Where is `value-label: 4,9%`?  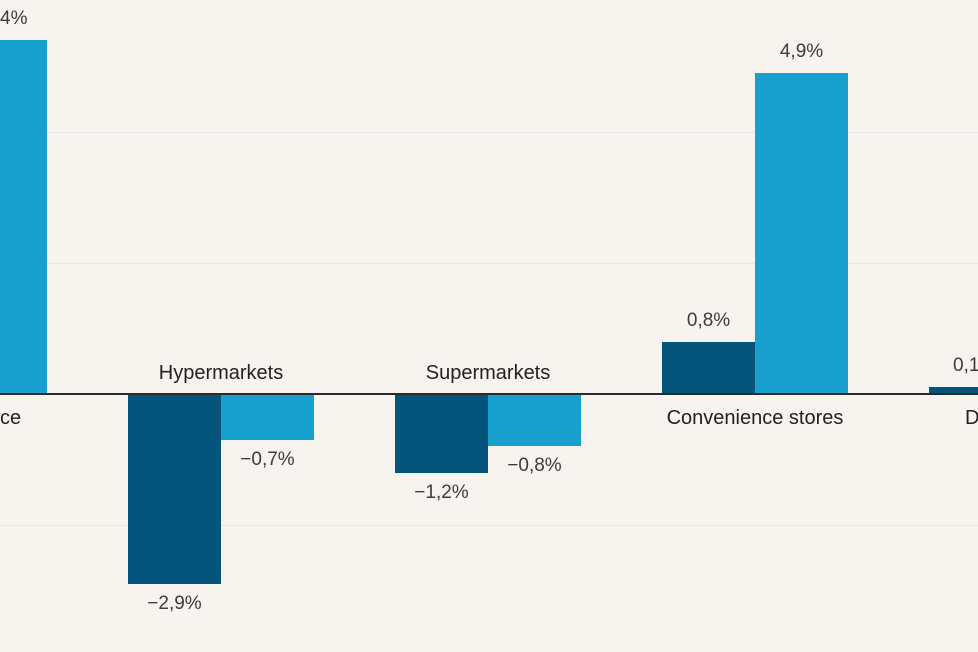 value-label: 4,9% is located at coordinates (801, 51).